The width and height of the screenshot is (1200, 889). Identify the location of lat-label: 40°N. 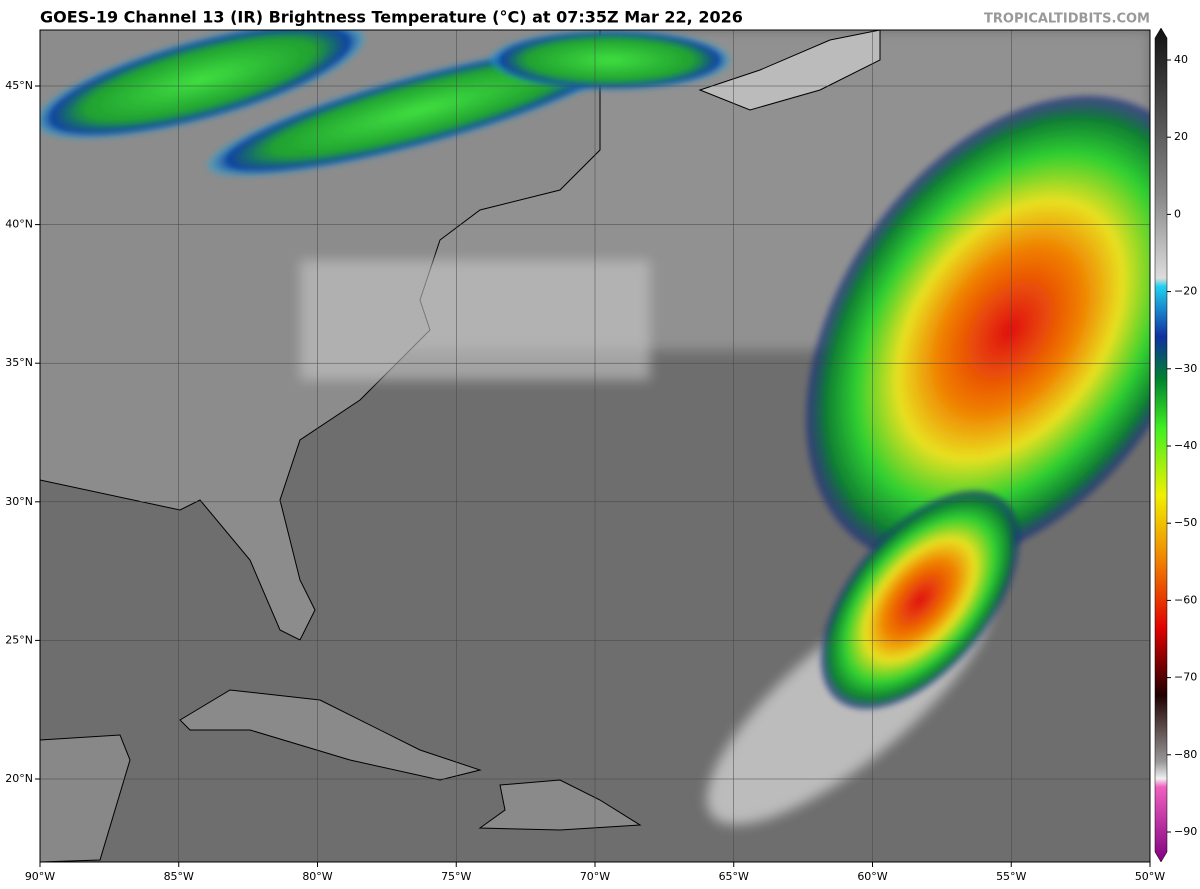
(19, 224).